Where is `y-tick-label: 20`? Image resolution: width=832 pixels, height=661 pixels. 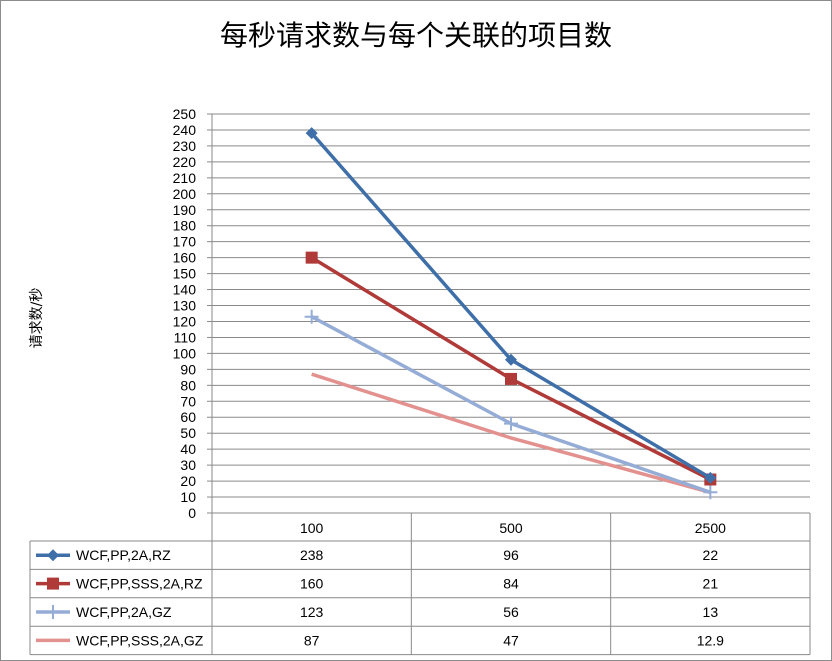
y-tick-label: 20 is located at coordinates (188, 481).